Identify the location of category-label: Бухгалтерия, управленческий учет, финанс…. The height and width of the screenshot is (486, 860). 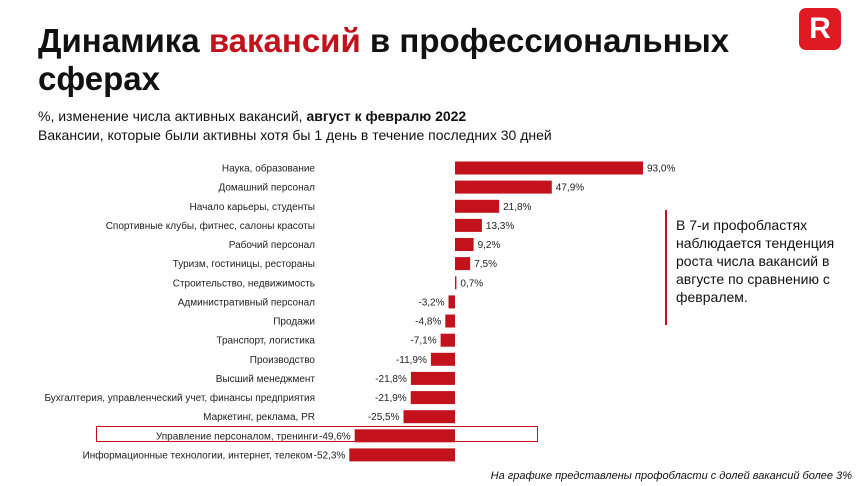
(179, 398).